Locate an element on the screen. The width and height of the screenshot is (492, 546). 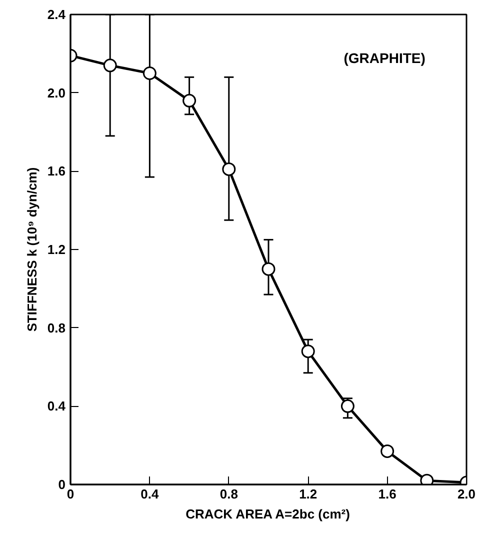
y-tick-label: 0.4 is located at coordinates (56, 406).